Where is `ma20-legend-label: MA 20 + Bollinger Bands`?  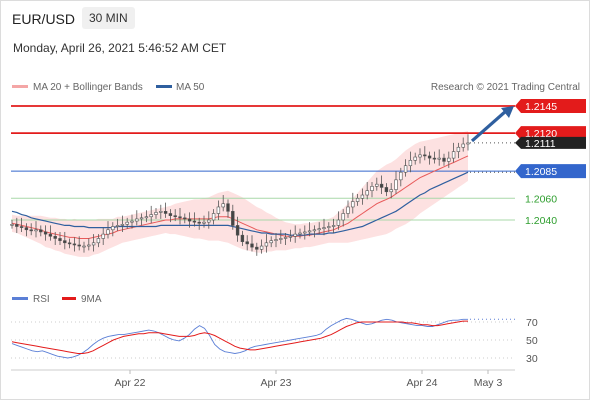
ma20-legend-label: MA 20 + Bollinger Bands is located at coordinates (88, 87).